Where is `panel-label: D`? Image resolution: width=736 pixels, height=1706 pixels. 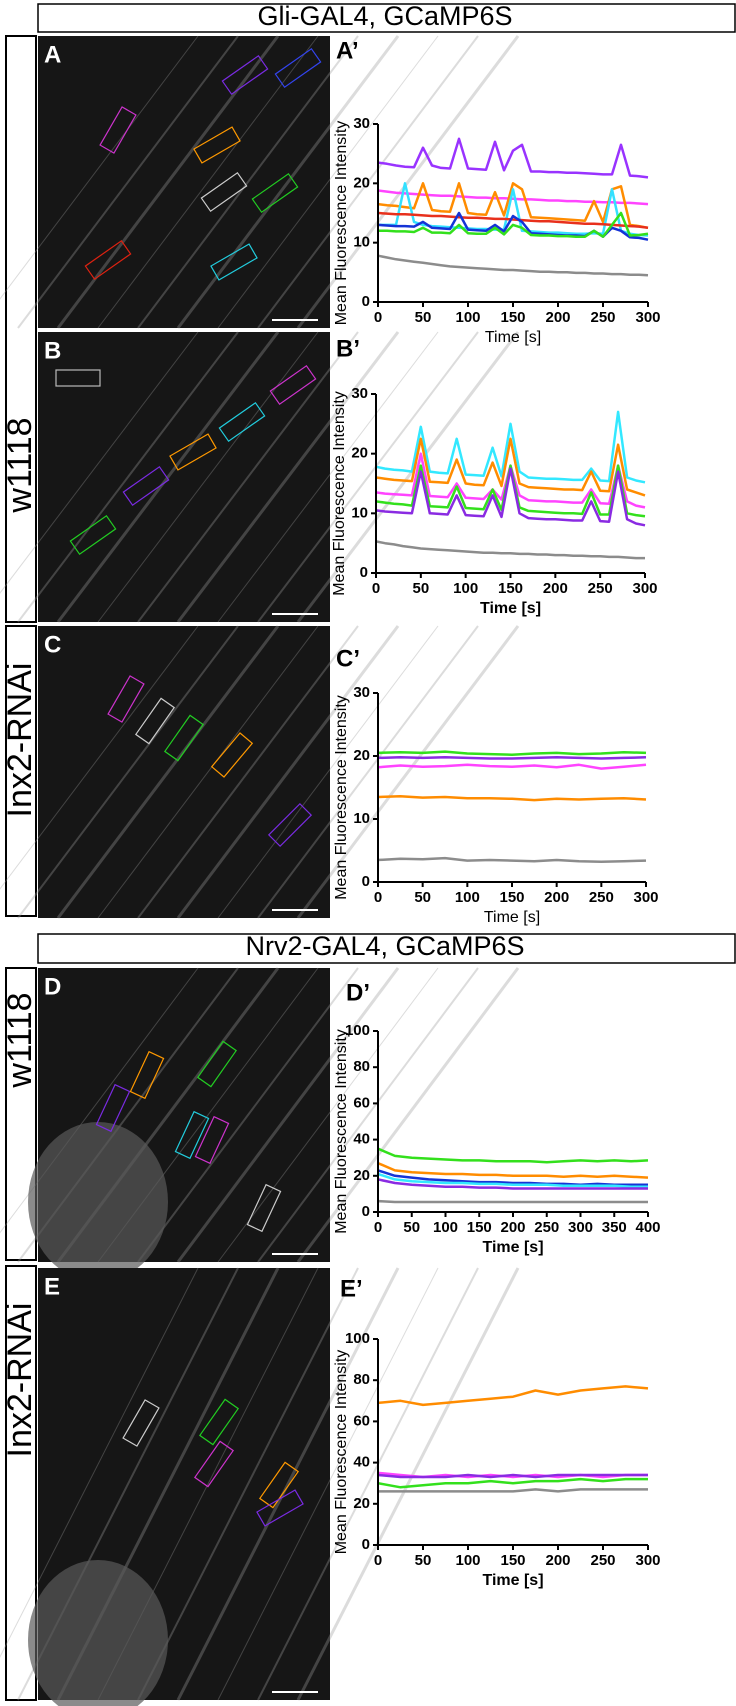 panel-label: D is located at coordinates (52, 986).